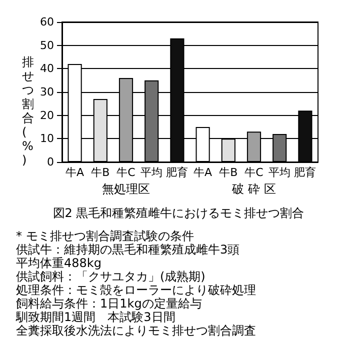 This screenshot has width=357, height=351. What do you see at coordinates (136, 290) in the screenshot?
I see `text: 処理条件：モミ殻をローラーにより破砕処理` at bounding box center [136, 290].